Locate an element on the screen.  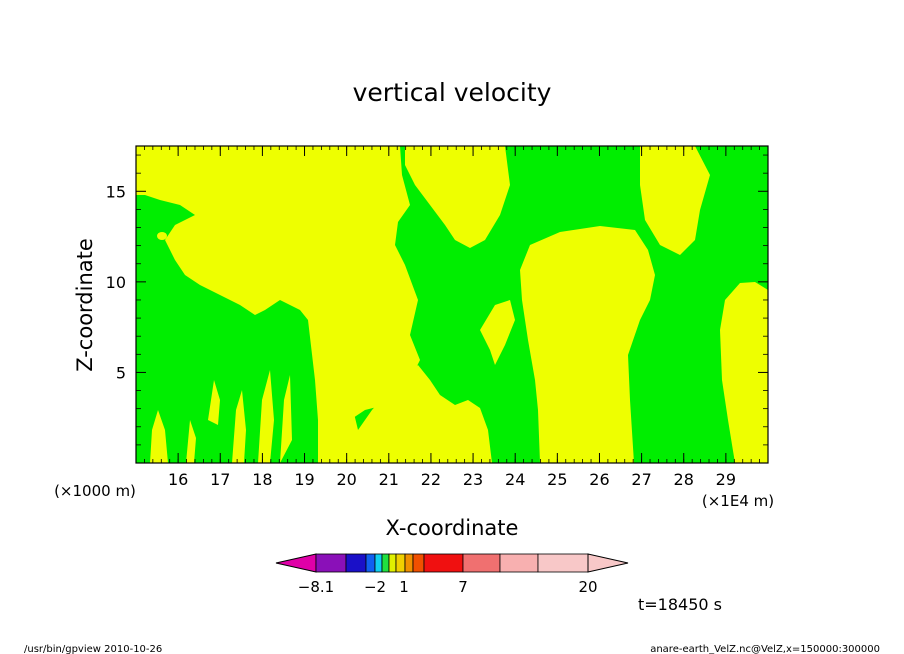
y-tick-label: 10 is located at coordinates (116, 282).